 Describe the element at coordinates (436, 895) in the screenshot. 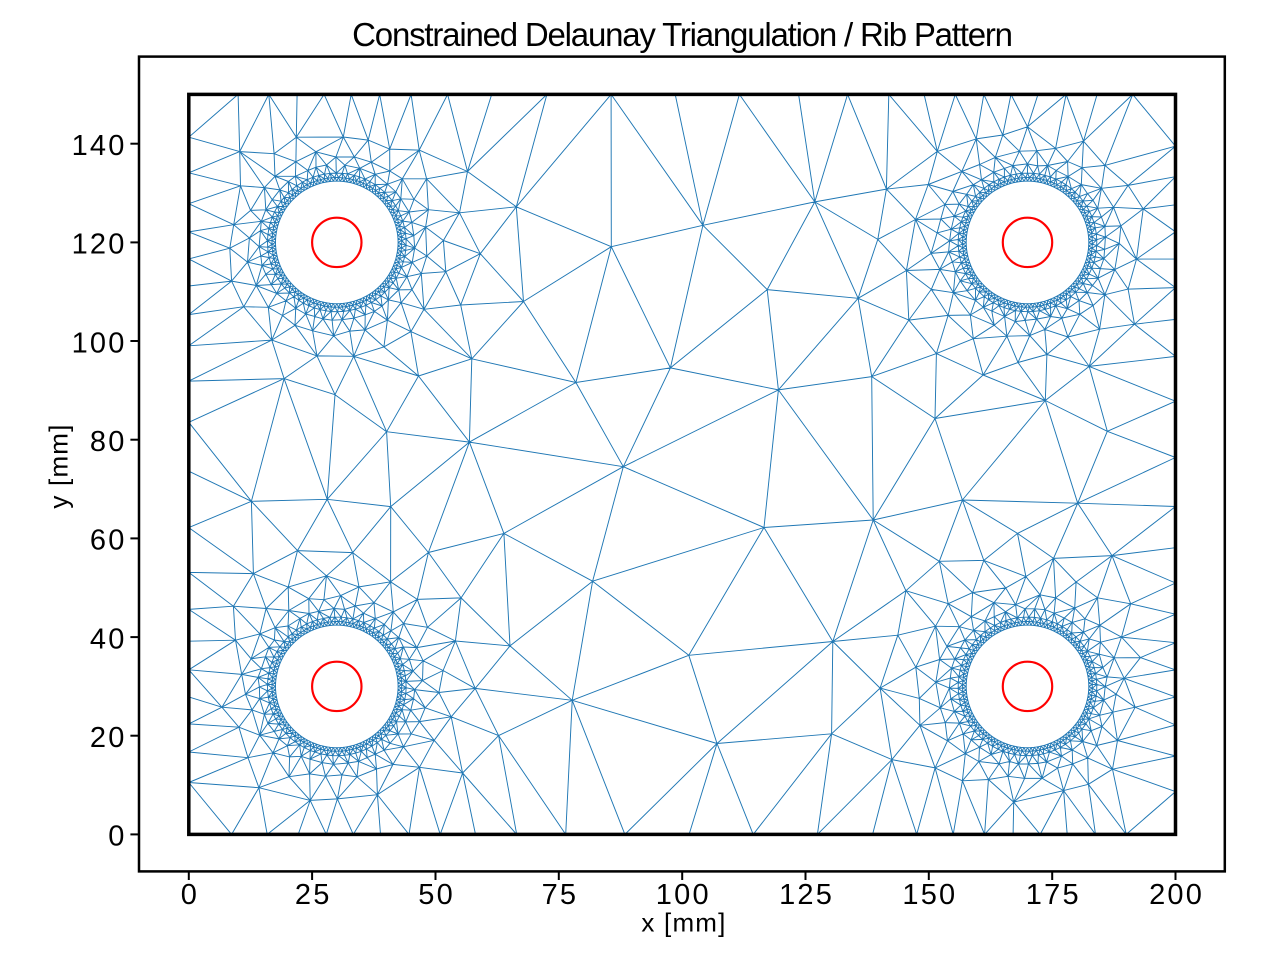

I see `svg-text: 50` at that location.